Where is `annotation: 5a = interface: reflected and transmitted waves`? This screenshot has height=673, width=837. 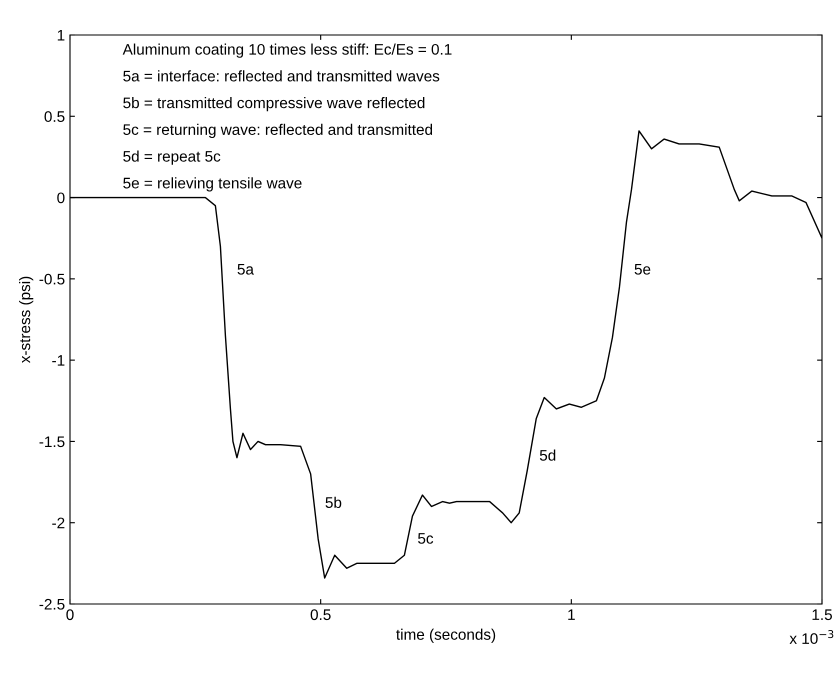 annotation: 5a = interface: reflected and transmitted waves is located at coordinates (281, 76).